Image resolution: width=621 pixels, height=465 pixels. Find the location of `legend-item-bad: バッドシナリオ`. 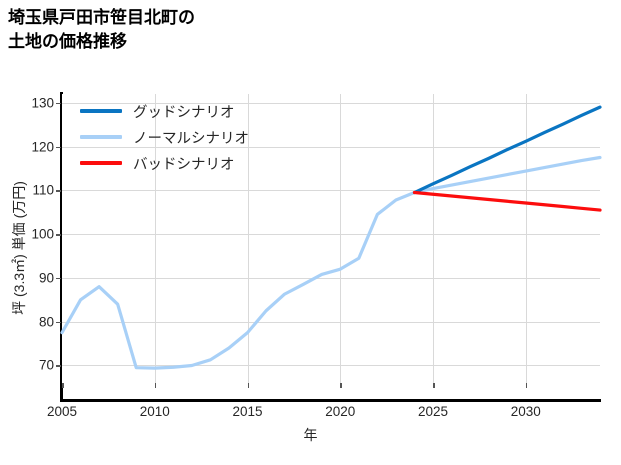

legend-item-bad: バッドシナリオ is located at coordinates (164, 163).